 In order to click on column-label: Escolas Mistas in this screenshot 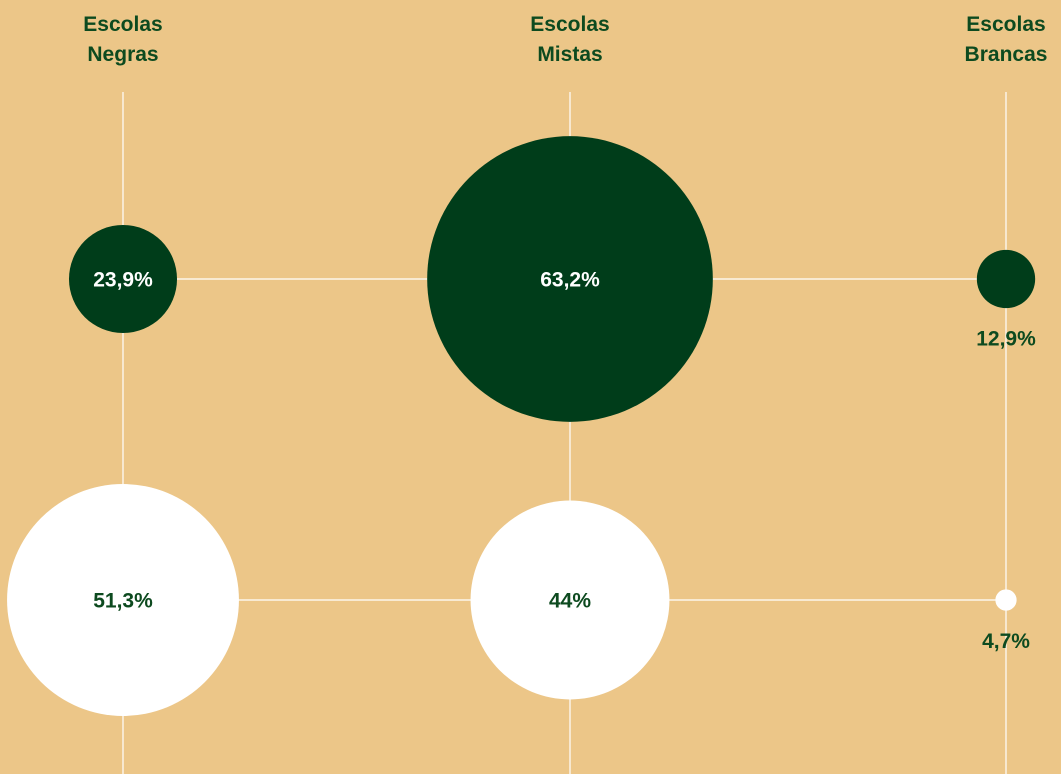, I will do `click(570, 39)`.